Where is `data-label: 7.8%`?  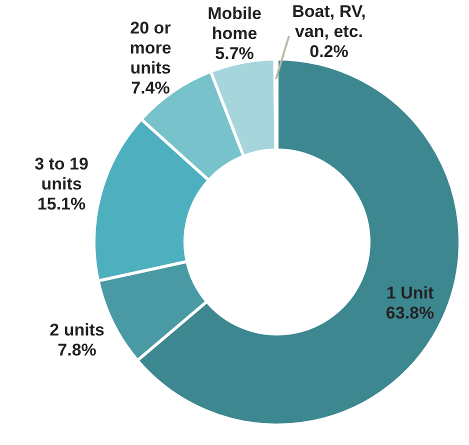 data-label: 7.8% is located at coordinates (77, 350).